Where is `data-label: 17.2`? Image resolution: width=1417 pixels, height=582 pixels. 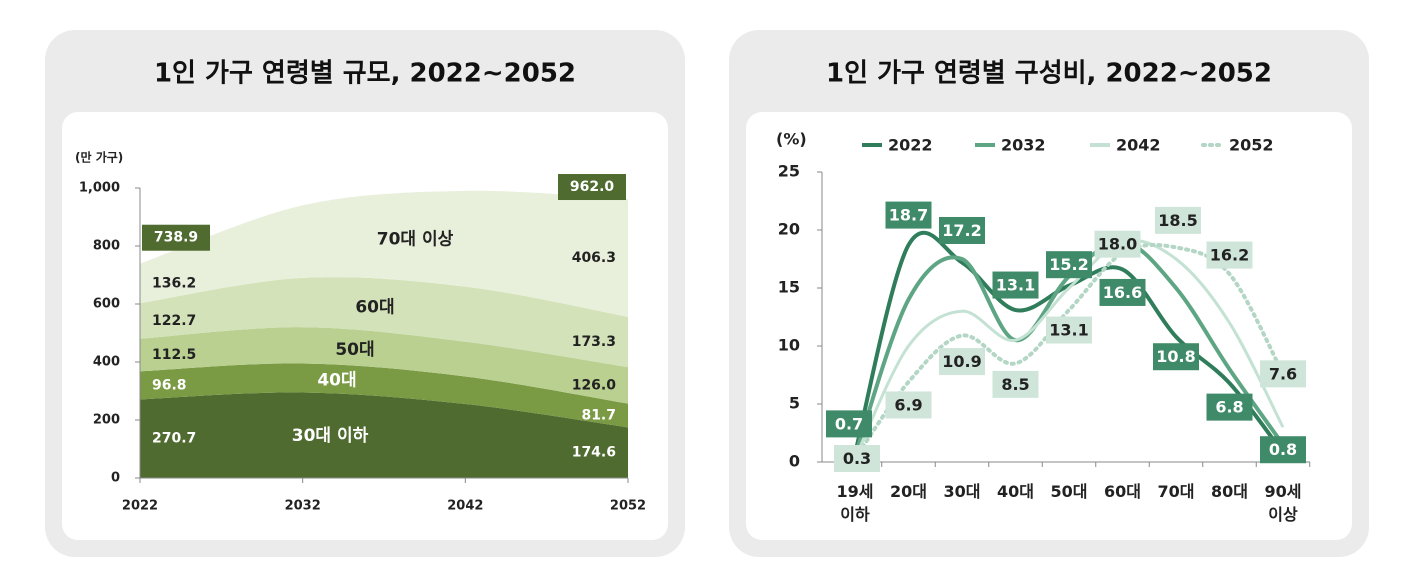 data-label: 17.2 is located at coordinates (961, 230).